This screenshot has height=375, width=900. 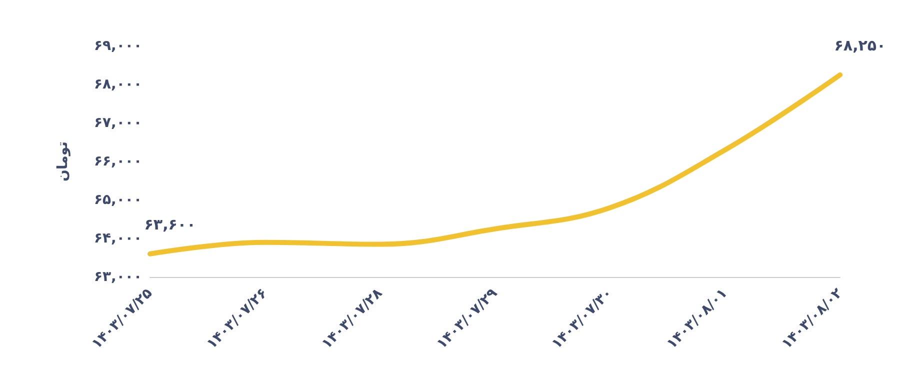 What do you see at coordinates (63, 162) in the screenshot?
I see `y-axis-title: تومان` at bounding box center [63, 162].